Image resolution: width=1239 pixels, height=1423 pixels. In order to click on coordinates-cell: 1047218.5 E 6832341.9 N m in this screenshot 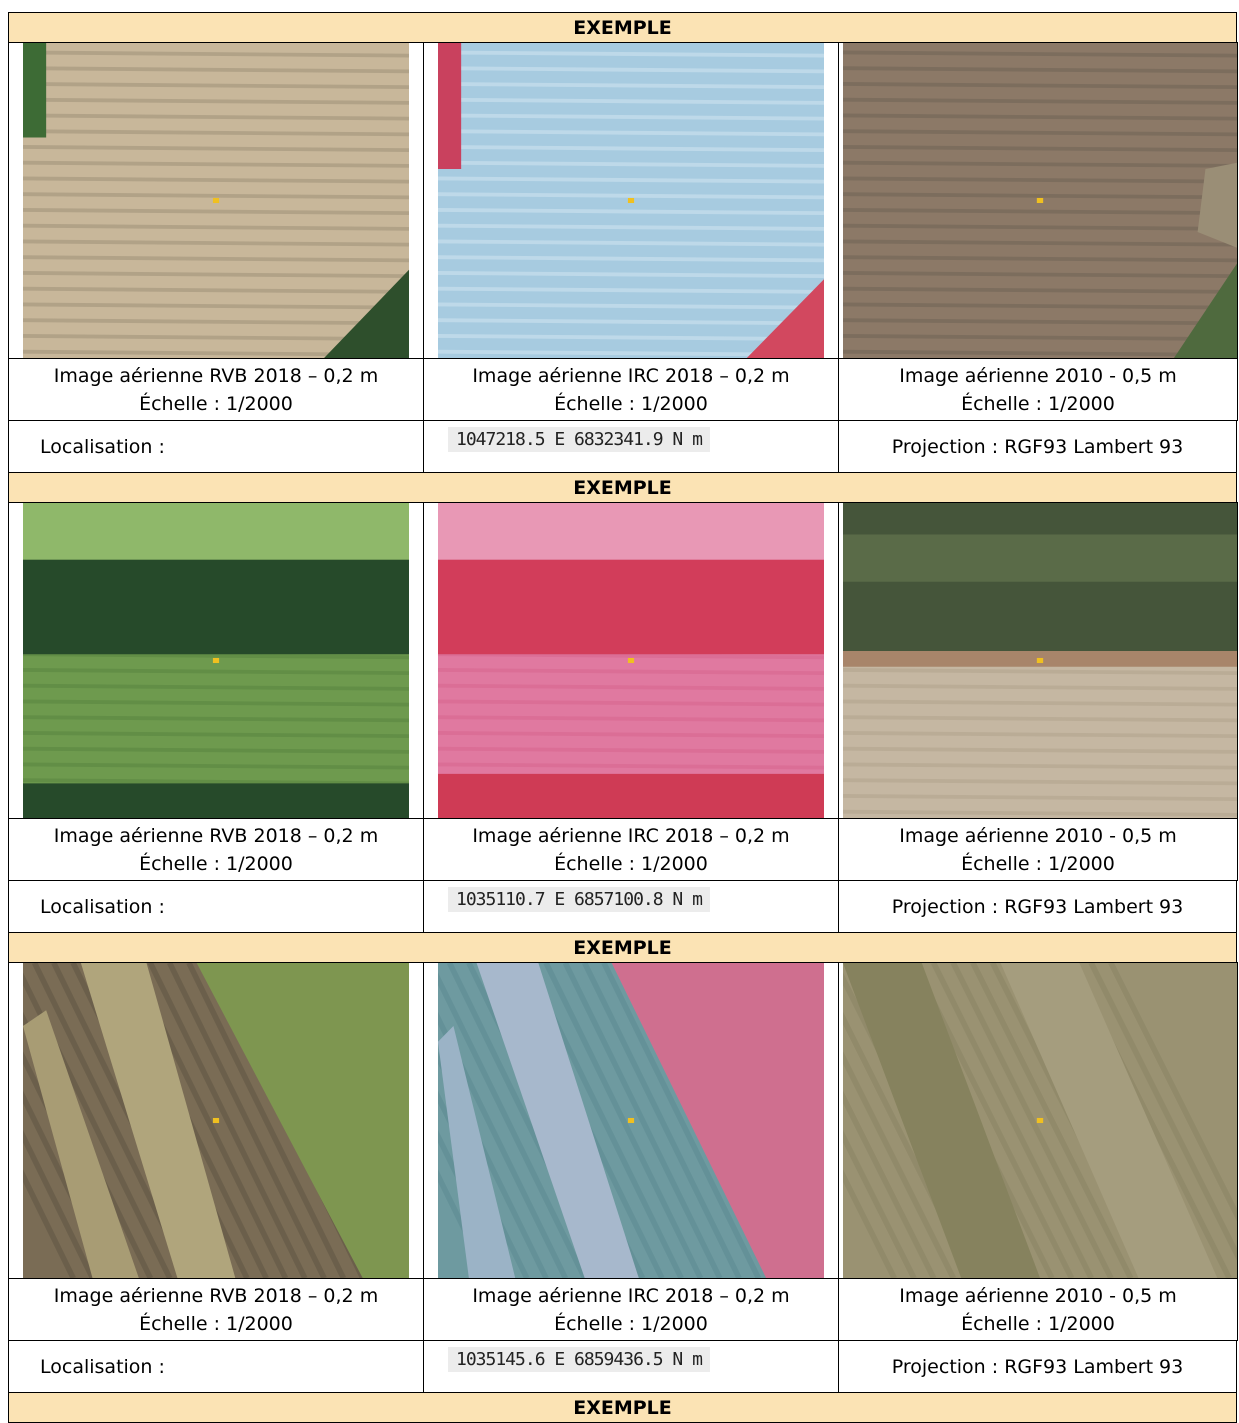, I will do `click(631, 446)`.